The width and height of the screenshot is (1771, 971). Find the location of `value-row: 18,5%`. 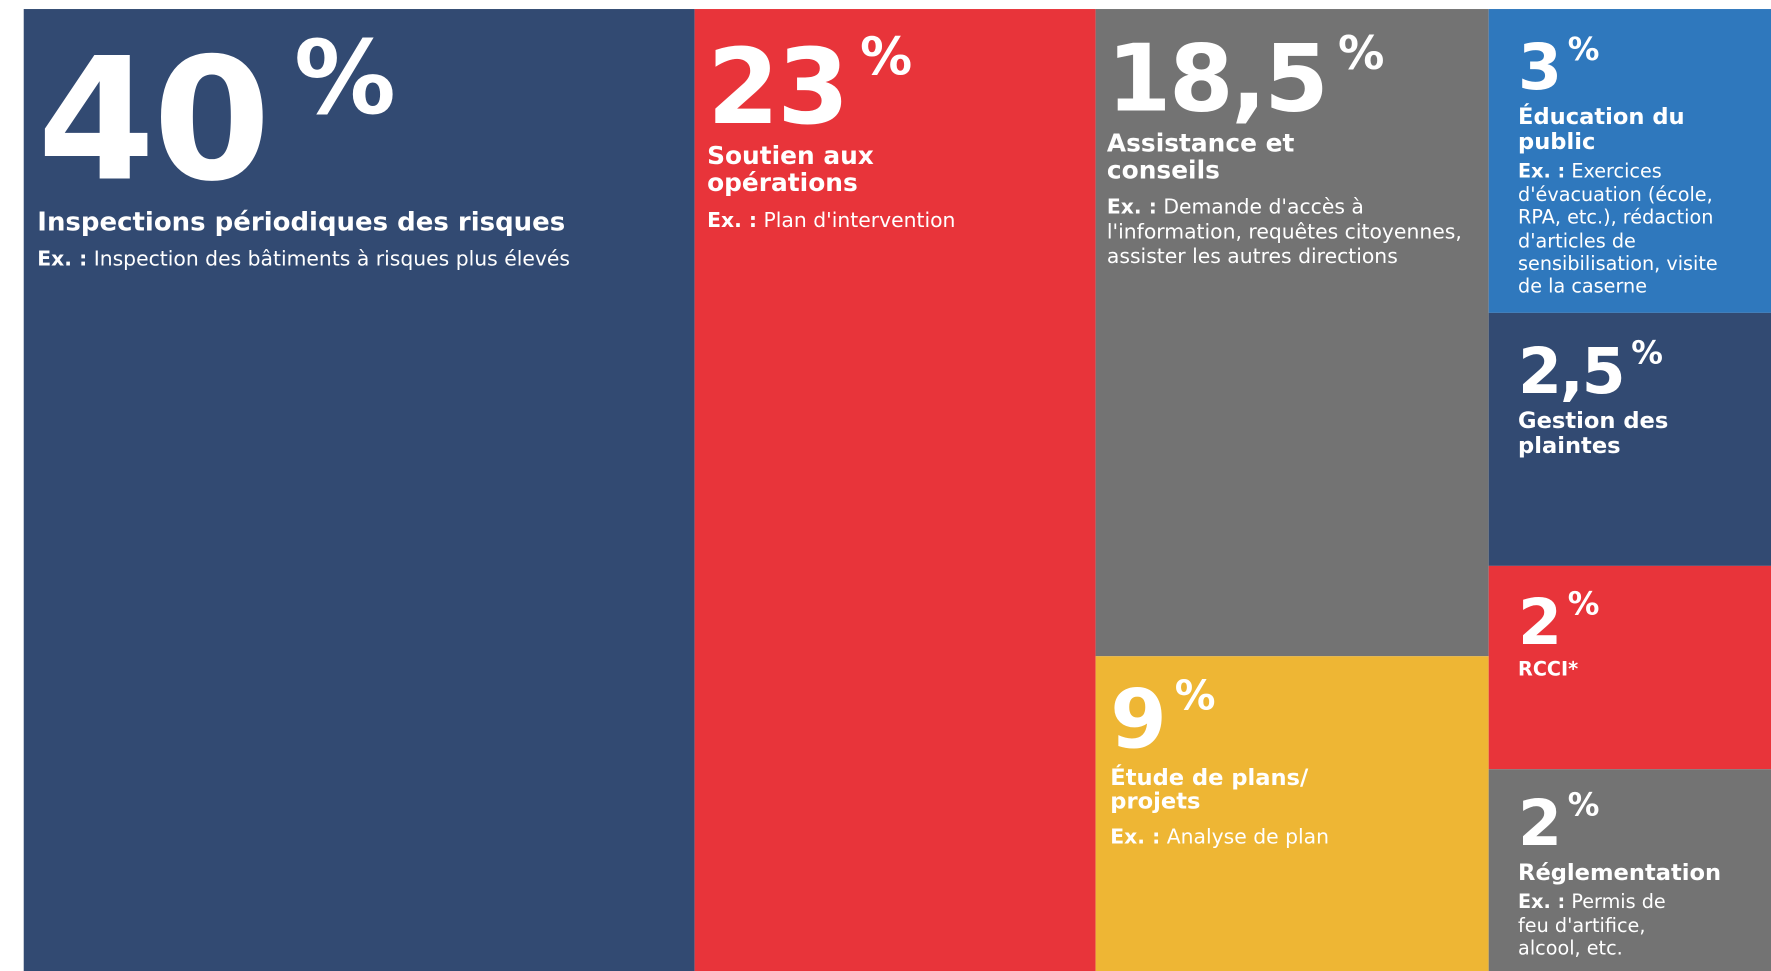

value-row: 18,5% is located at coordinates (1292, 78).